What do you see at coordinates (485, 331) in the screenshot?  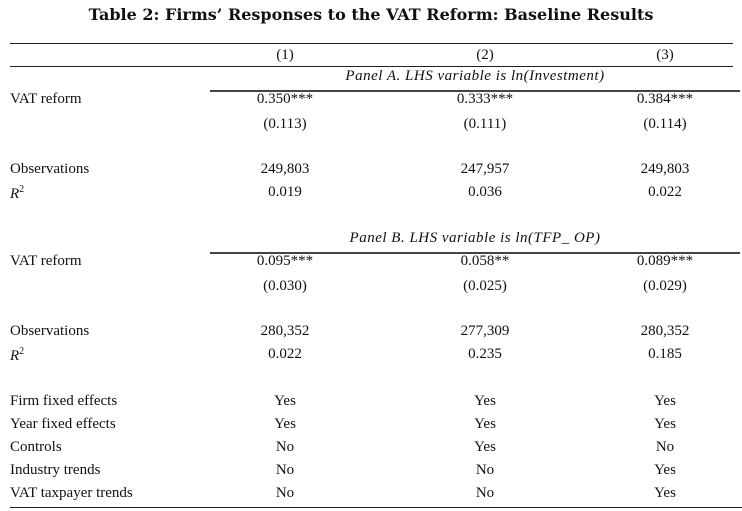 I see `observations-value: 277,309` at bounding box center [485, 331].